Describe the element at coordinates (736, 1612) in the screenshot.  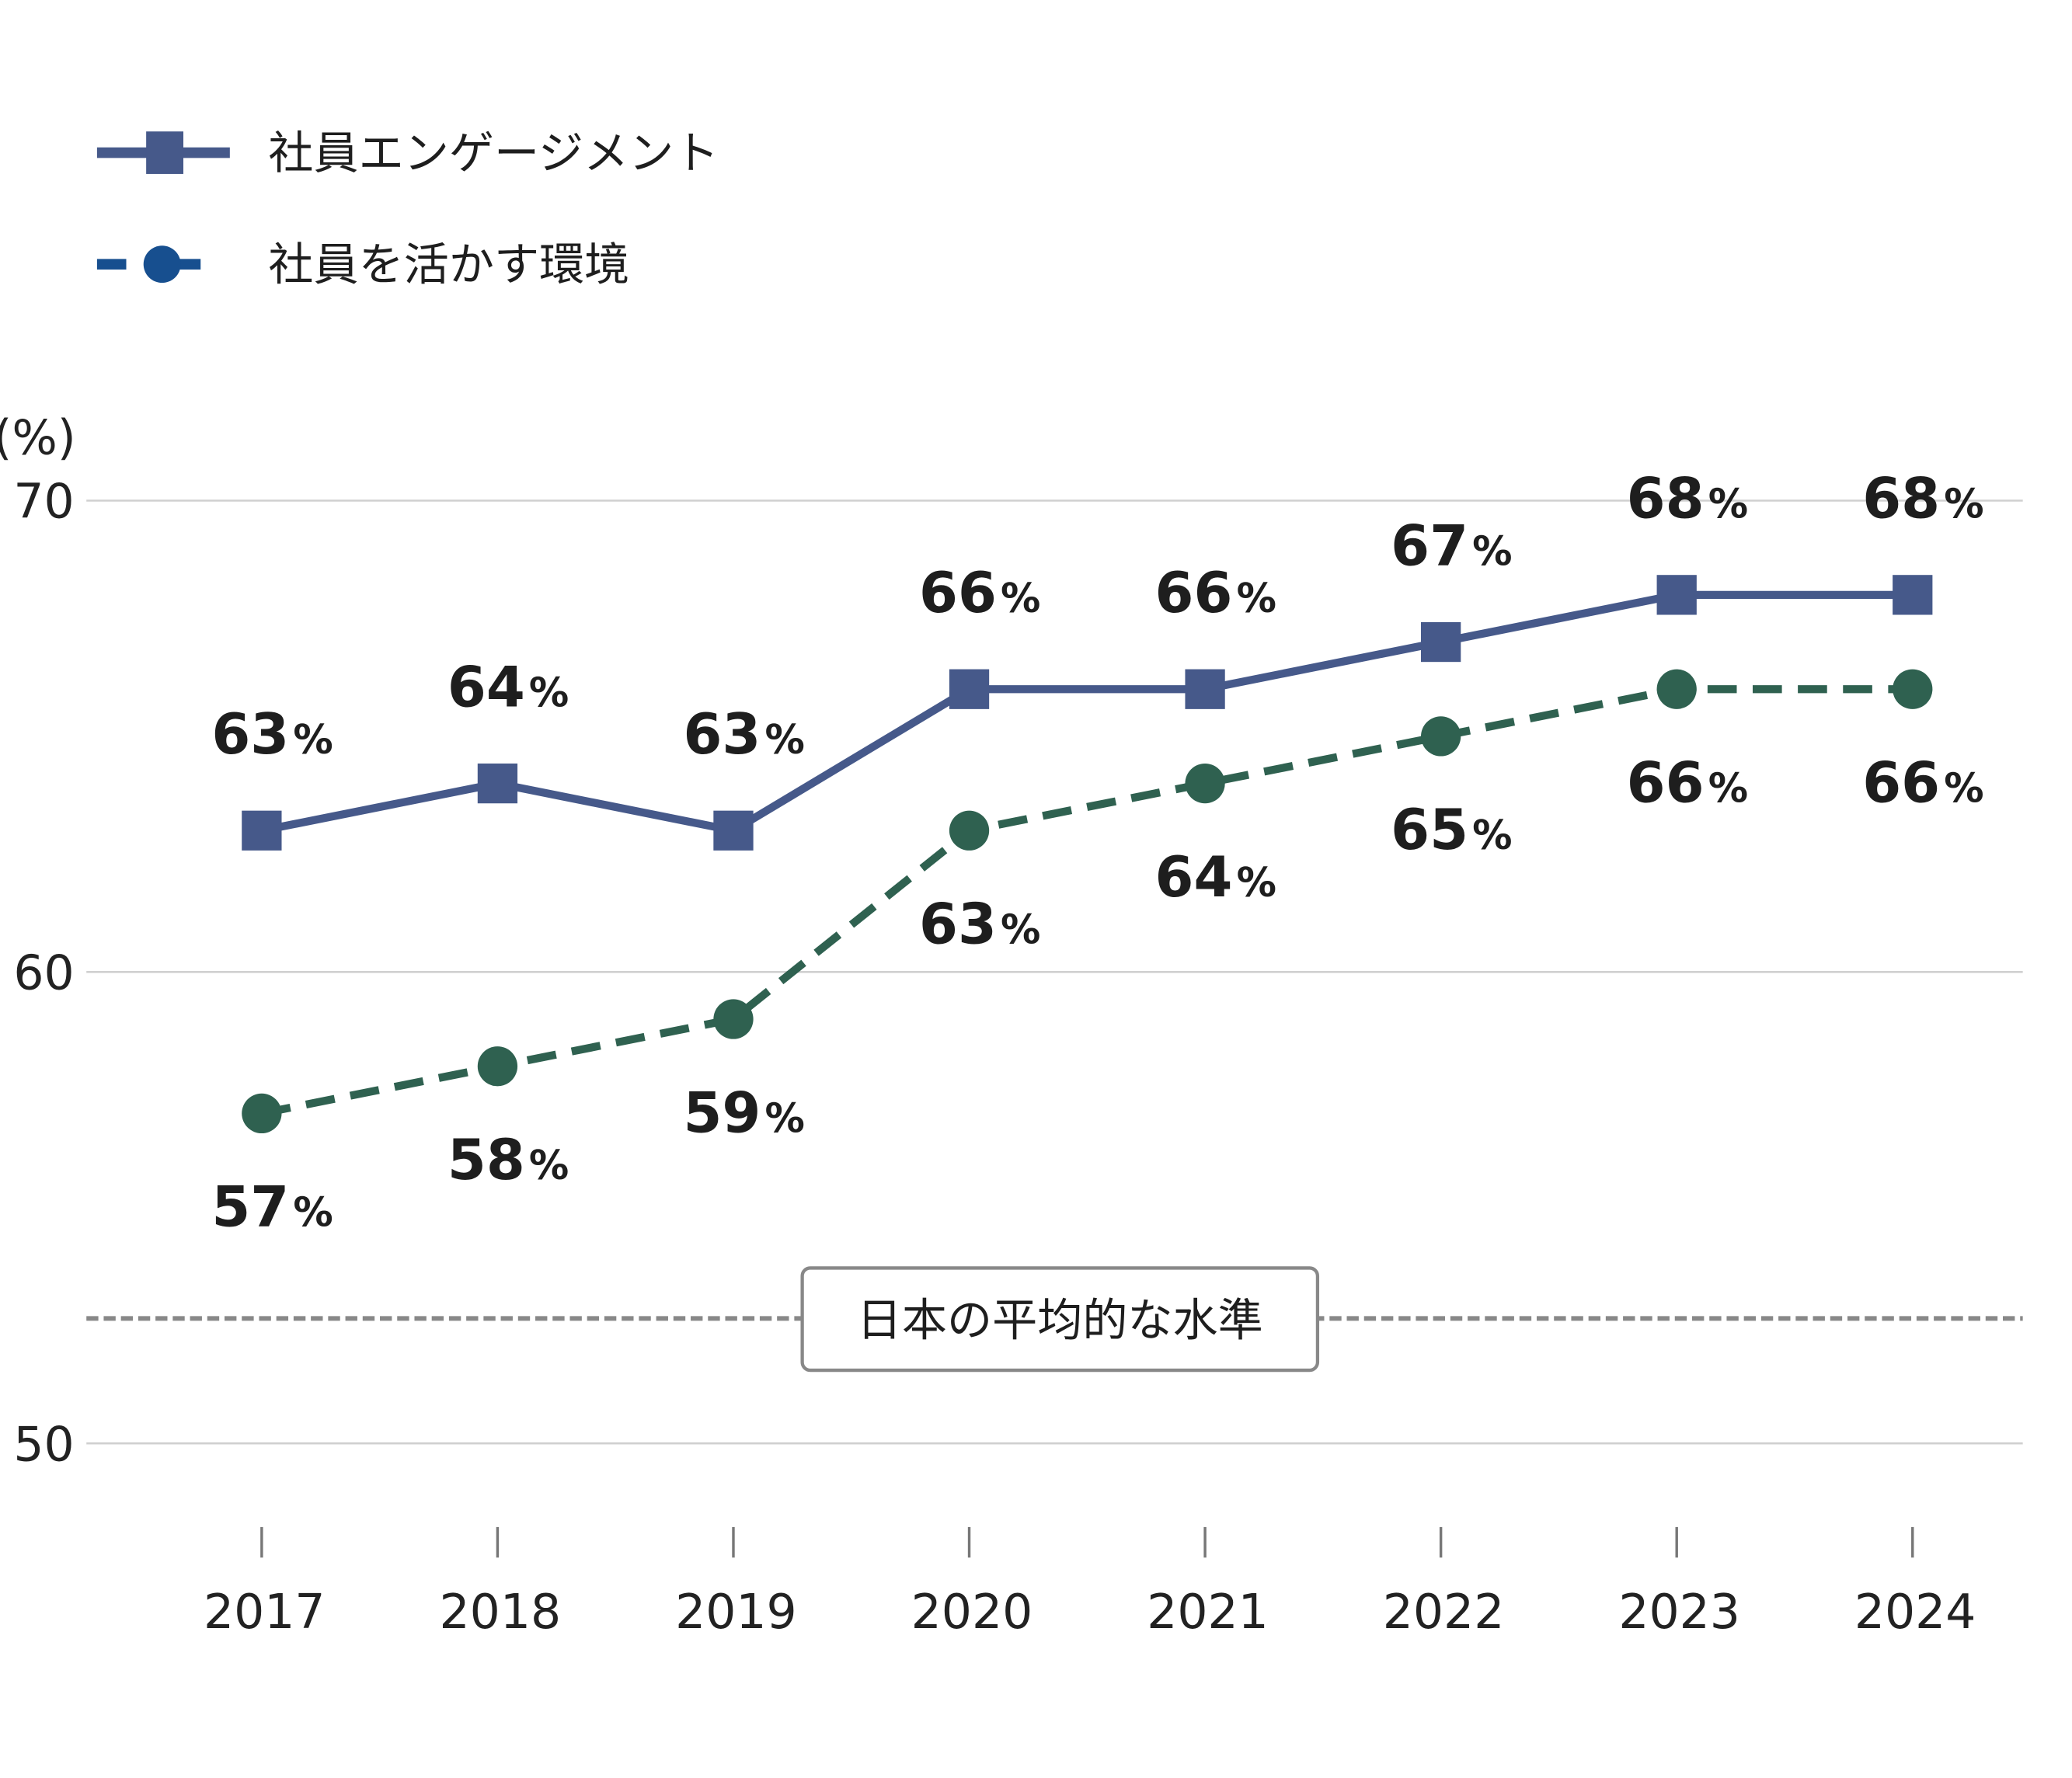
I see `x-tick-label: 2019` at that location.